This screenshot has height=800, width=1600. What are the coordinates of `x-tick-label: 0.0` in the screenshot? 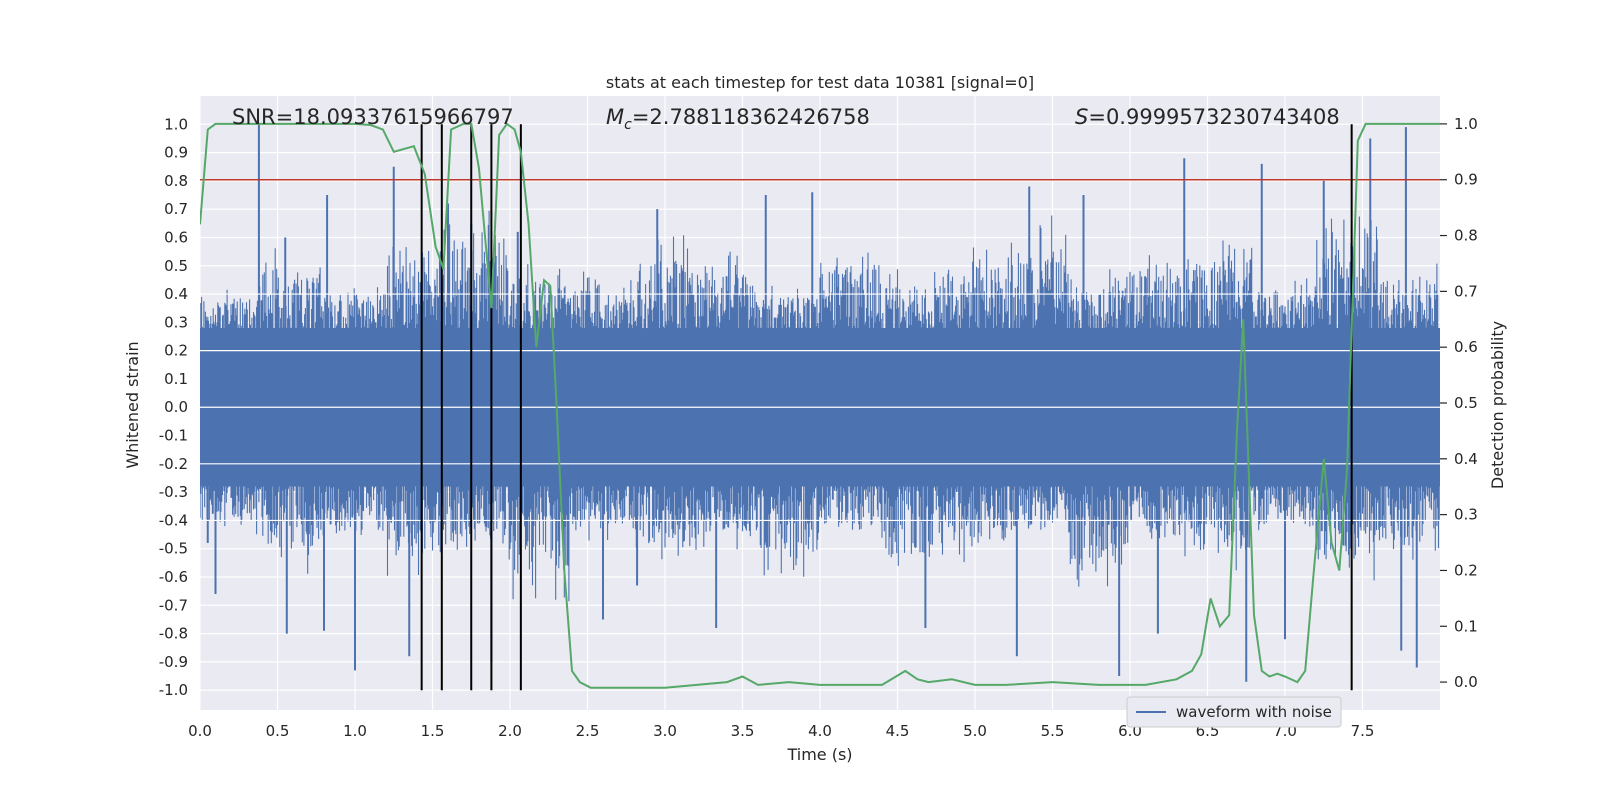 It's located at (200, 731).